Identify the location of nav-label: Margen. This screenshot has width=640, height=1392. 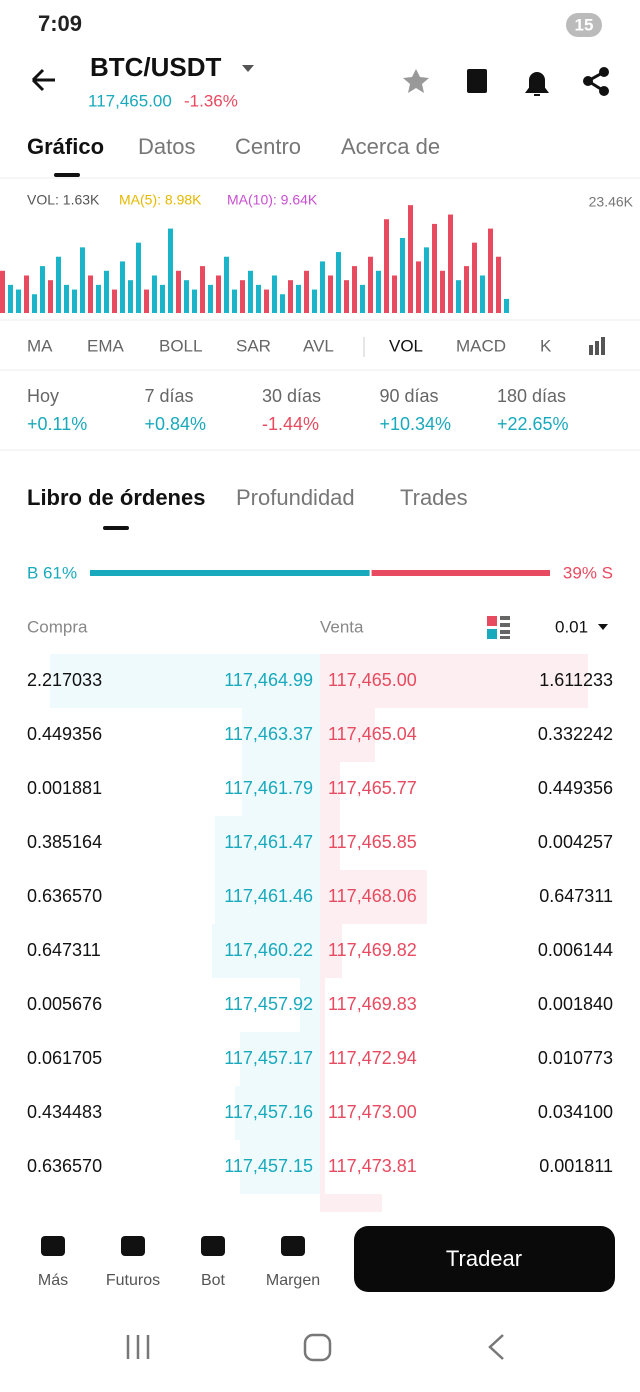
(293, 1280).